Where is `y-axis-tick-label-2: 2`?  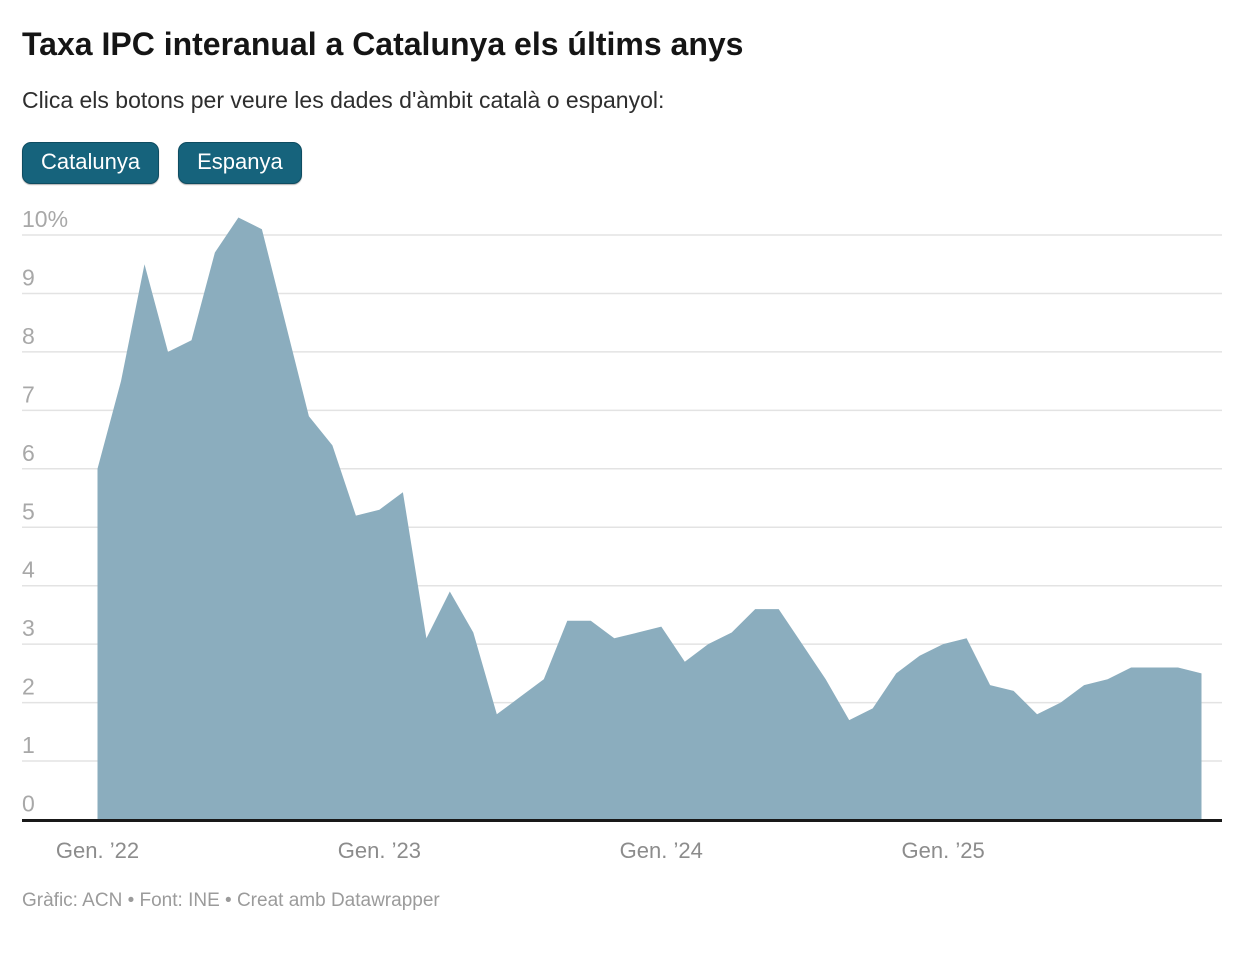
y-axis-tick-label-2: 2 is located at coordinates (28, 687).